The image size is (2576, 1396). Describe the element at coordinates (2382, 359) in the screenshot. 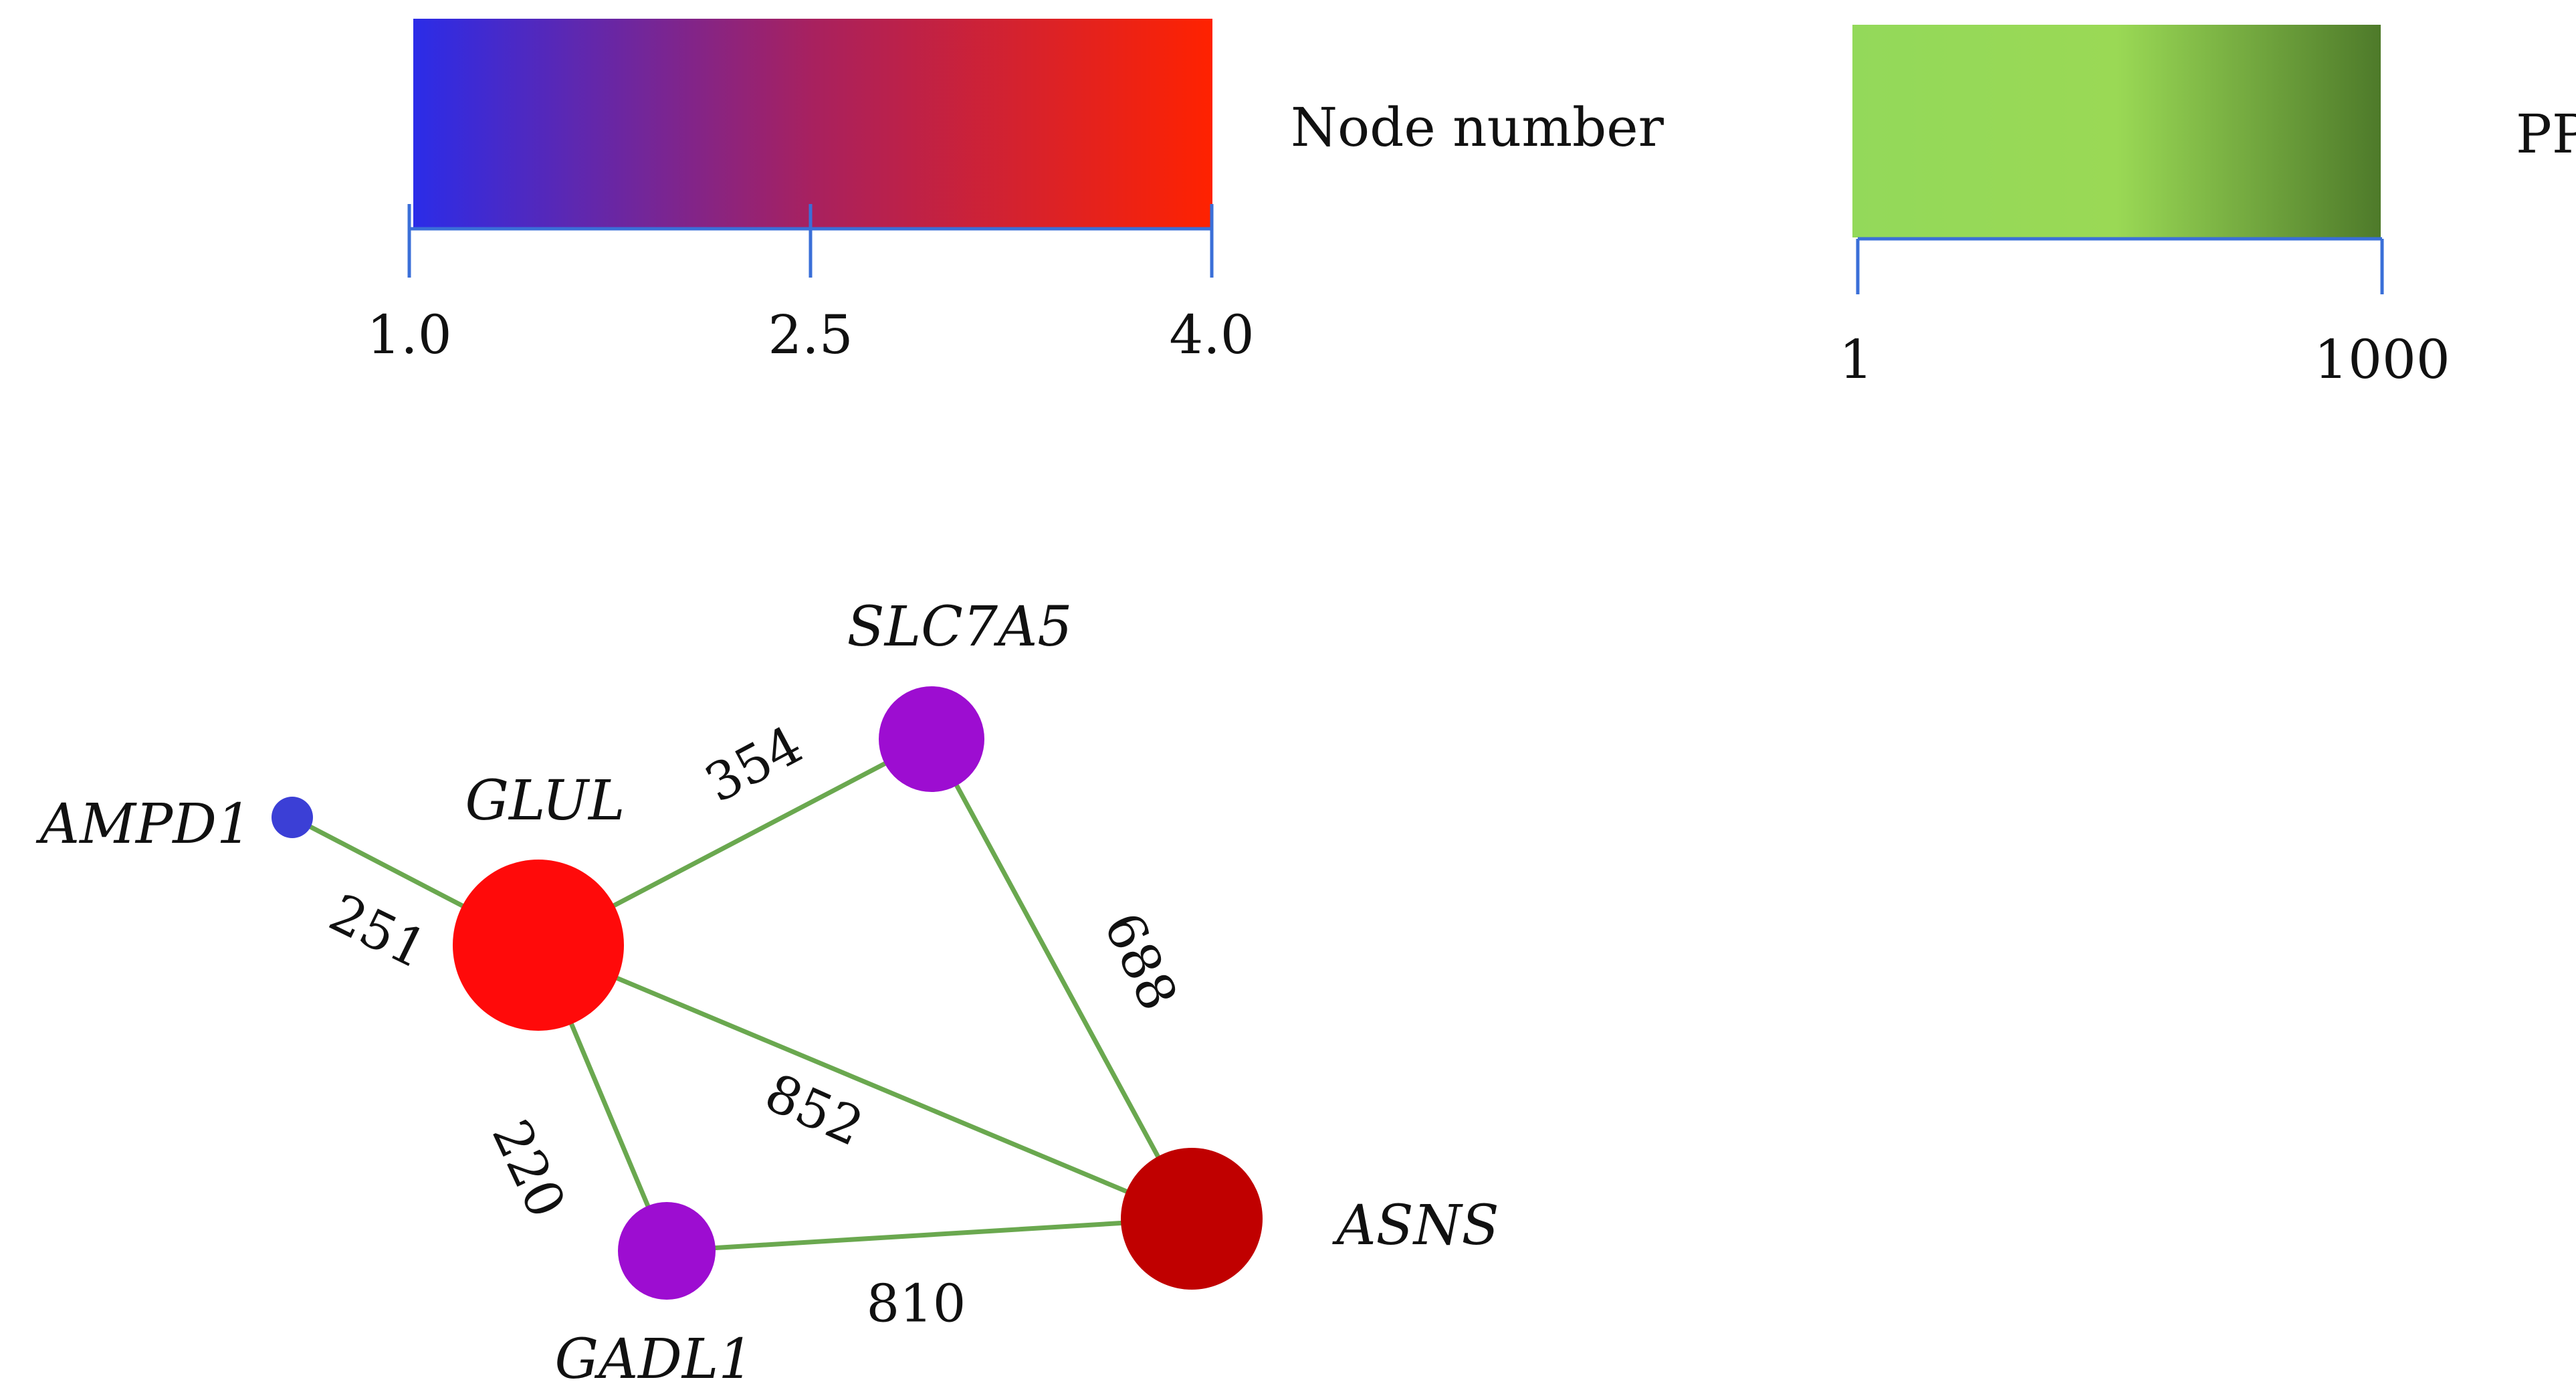

I see `ppi-tick-label: 1000` at that location.